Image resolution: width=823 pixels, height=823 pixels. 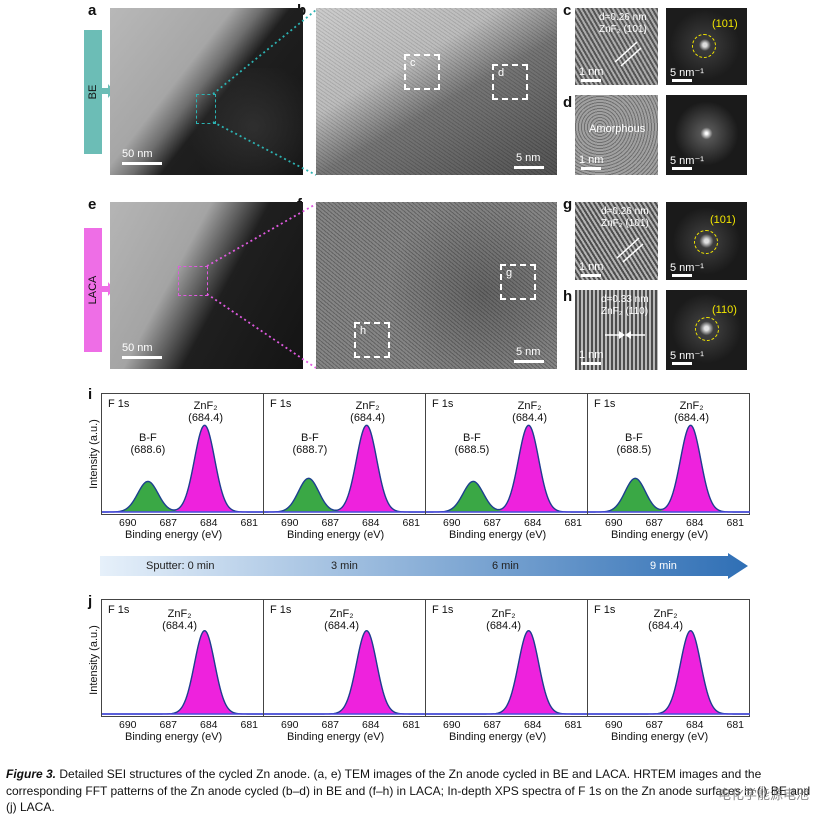 What do you see at coordinates (92, 204) in the screenshot?
I see `panel-label-e: e` at bounding box center [92, 204].